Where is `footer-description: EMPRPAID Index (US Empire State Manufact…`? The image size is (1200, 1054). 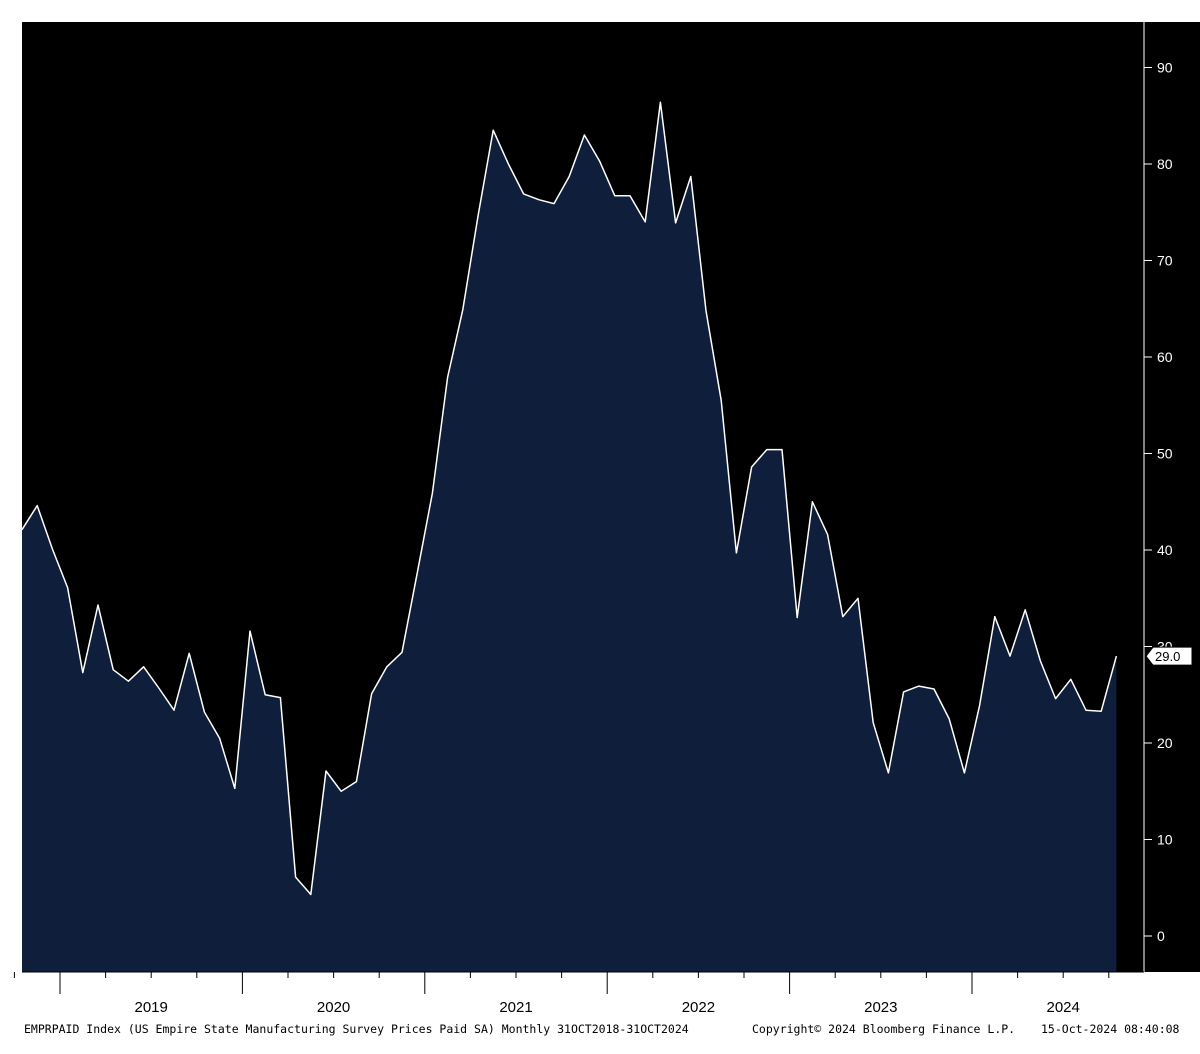
footer-description: EMPRPAID Index (US Empire State Manufact… is located at coordinates (356, 1029).